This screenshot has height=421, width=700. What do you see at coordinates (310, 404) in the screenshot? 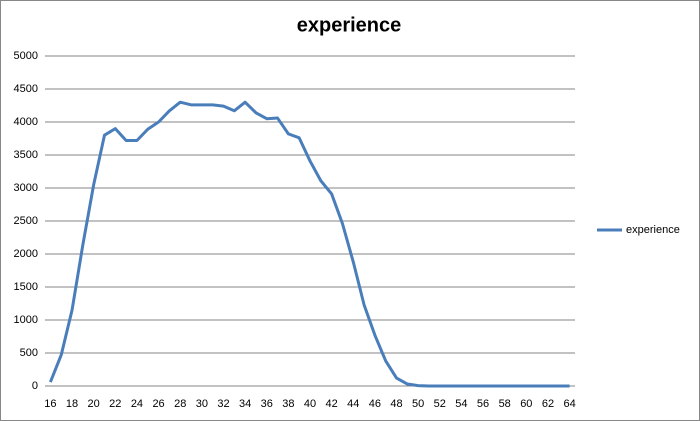
I see `x-tick-label: 40` at bounding box center [310, 404].